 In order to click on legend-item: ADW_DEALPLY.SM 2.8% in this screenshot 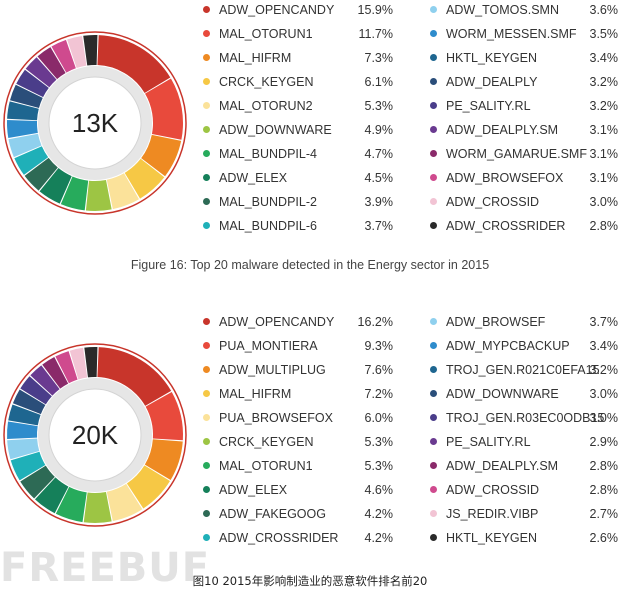, I will do `click(524, 466)`.